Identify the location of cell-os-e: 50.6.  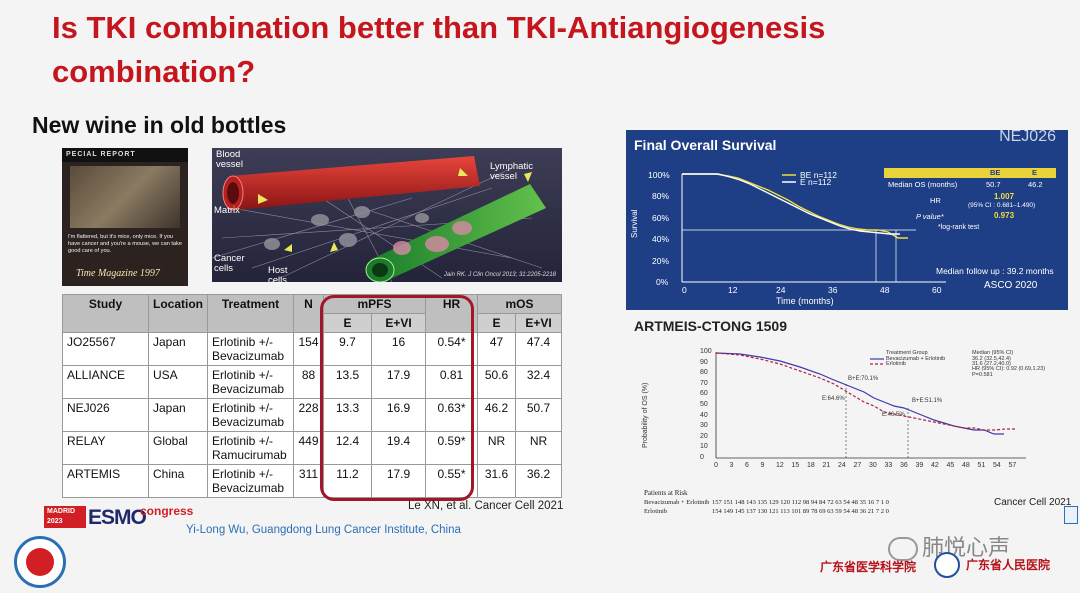
(496, 382).